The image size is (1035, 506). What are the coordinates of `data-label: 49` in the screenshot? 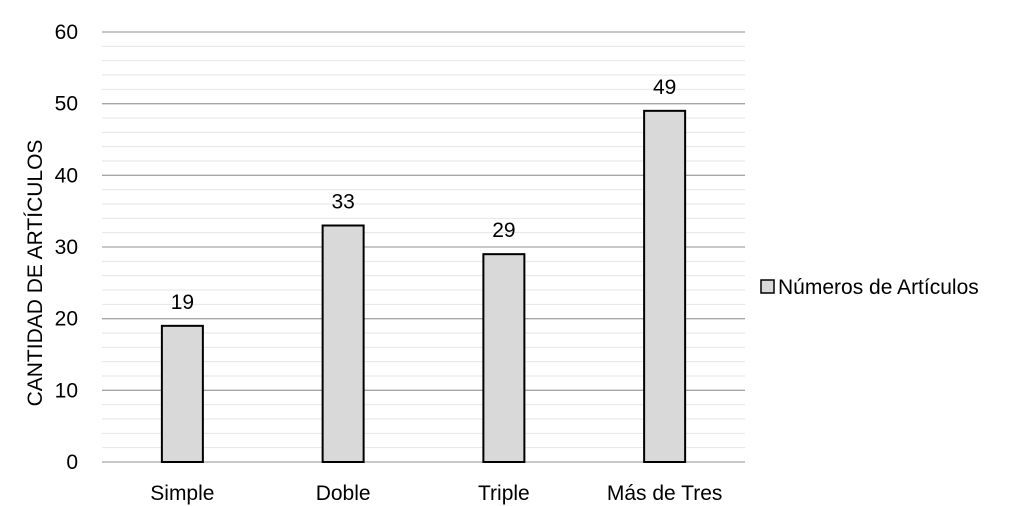 It's located at (664, 87).